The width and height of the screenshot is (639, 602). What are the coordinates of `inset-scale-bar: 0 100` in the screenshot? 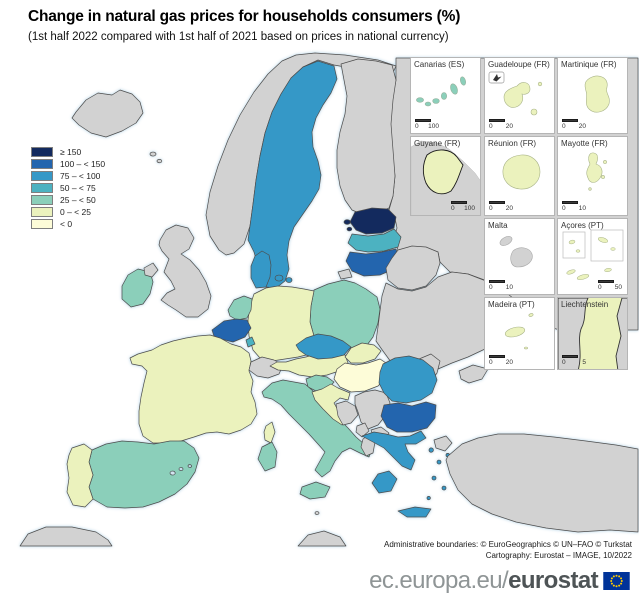 It's located at (463, 206).